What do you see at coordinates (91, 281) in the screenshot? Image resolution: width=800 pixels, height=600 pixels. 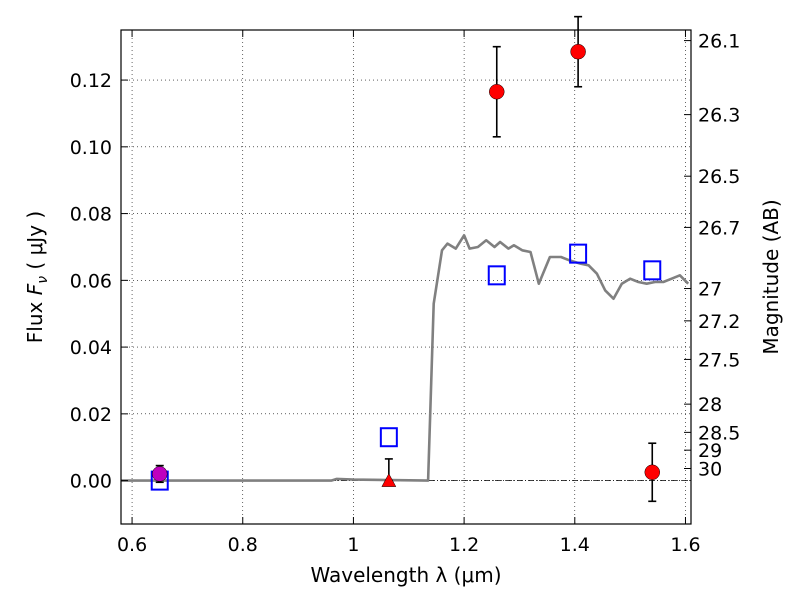 I see `y-tick-label: 0.06` at bounding box center [91, 281].